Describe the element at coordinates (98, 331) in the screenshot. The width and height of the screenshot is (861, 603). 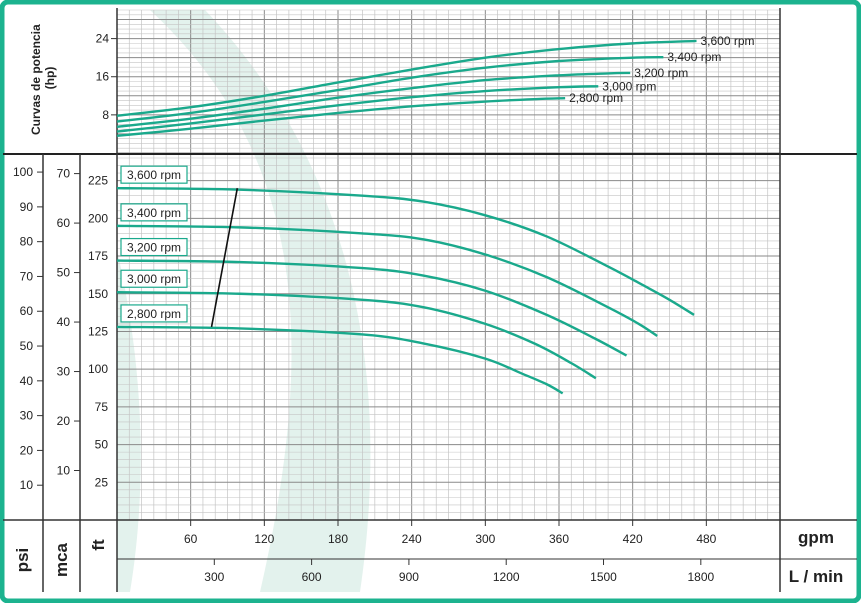
I see `ft-tick: 125` at that location.